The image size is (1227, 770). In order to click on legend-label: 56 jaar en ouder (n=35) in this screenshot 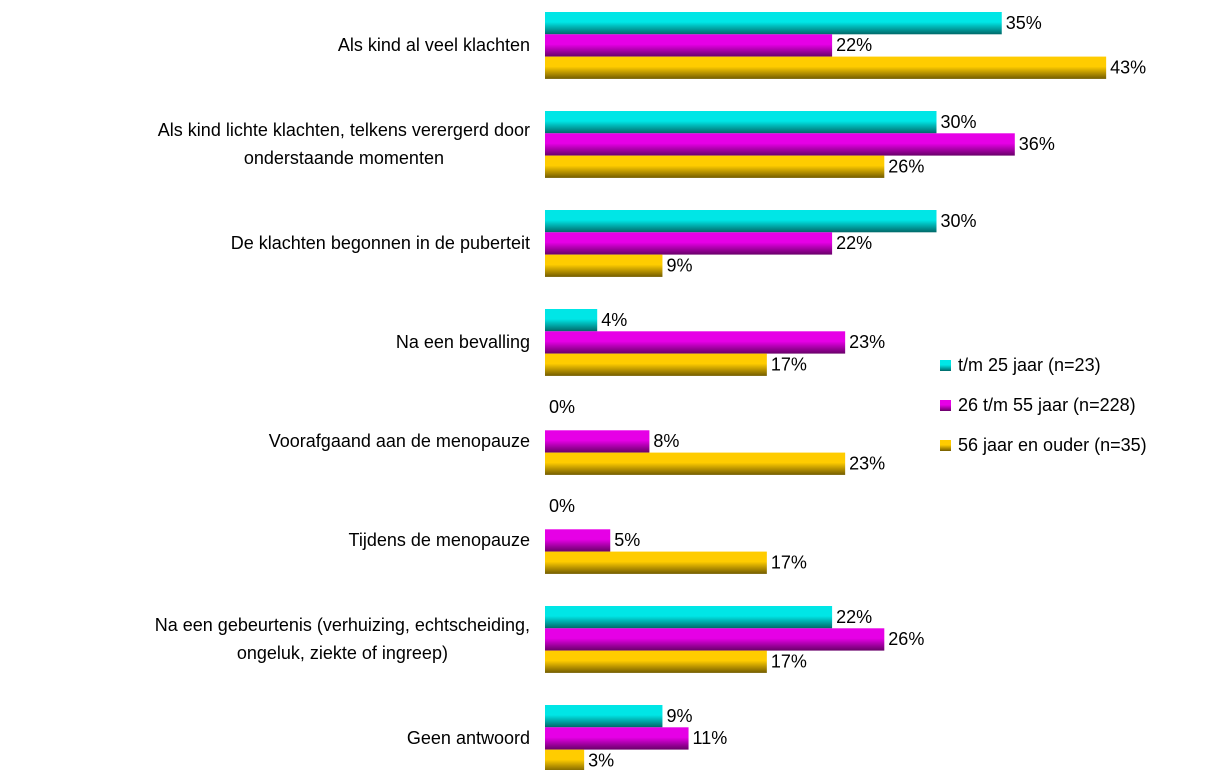, I will do `click(1052, 445)`.